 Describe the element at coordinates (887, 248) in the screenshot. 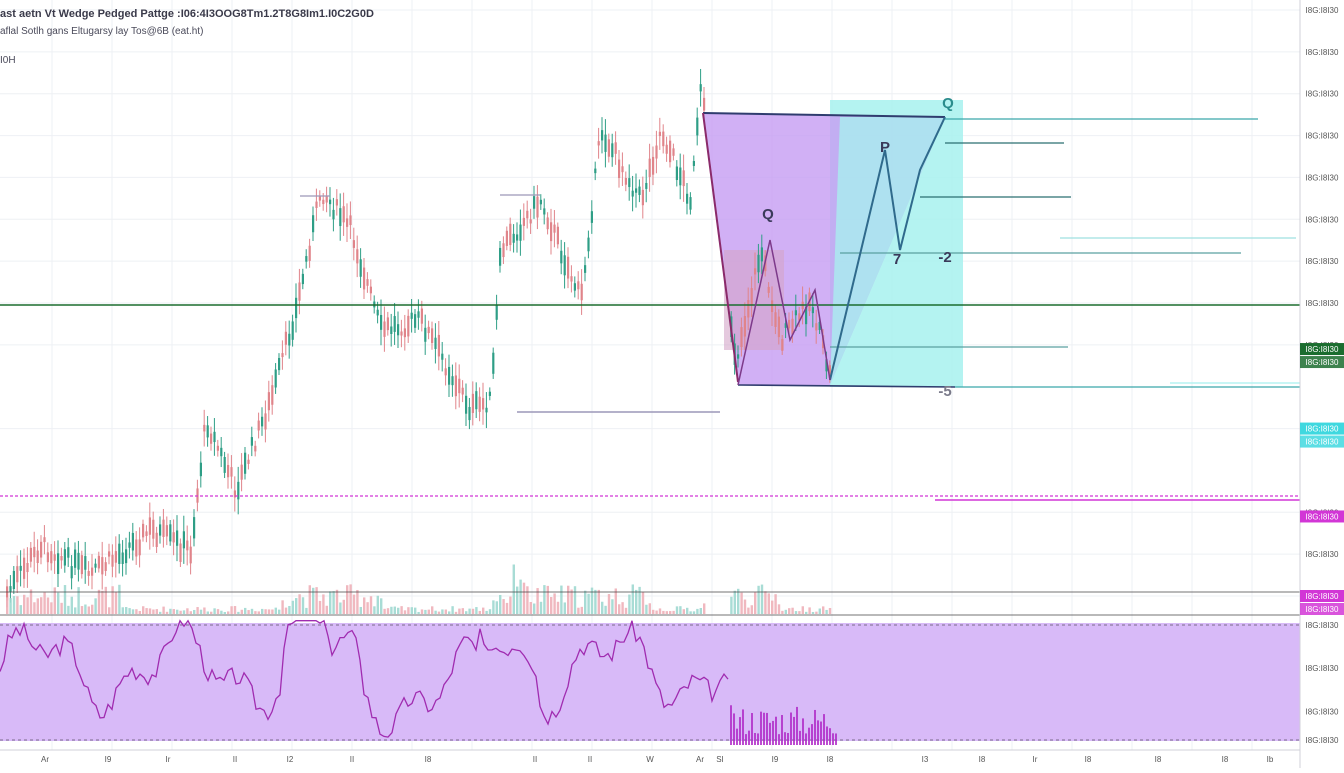

I see `wedge-breakout-path` at that location.